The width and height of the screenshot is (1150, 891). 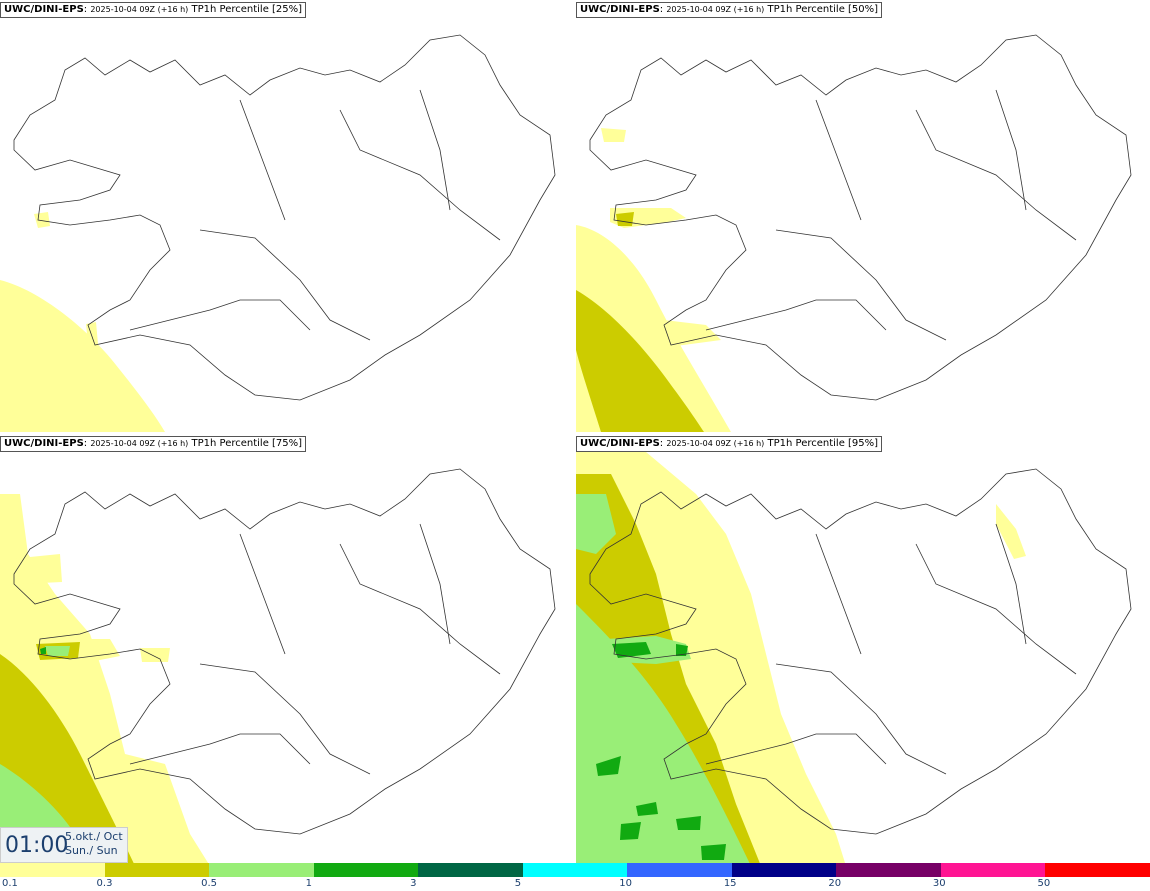 I want to click on valid-date: 5.okt./ Oct Sun./ Sun, so click(x=94, y=844).